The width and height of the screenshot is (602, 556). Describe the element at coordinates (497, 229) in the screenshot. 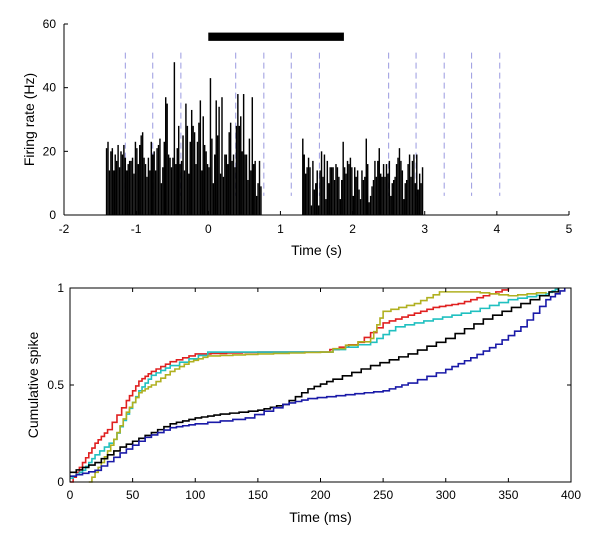

I see `top-x-tick-label: 4` at that location.